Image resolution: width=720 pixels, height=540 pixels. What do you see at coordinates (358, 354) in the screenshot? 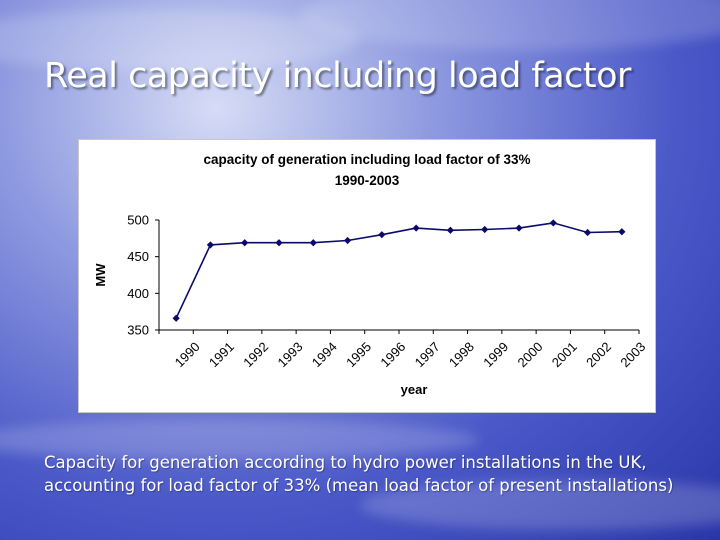
I see `x-tick-label: 1995` at bounding box center [358, 354].